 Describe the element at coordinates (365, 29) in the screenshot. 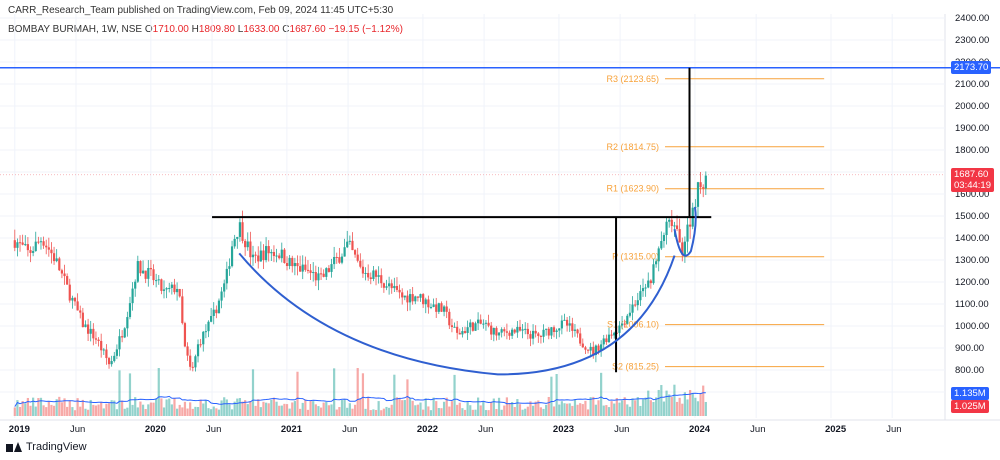

I see `change-value: −19.15 (−1.12%)` at that location.